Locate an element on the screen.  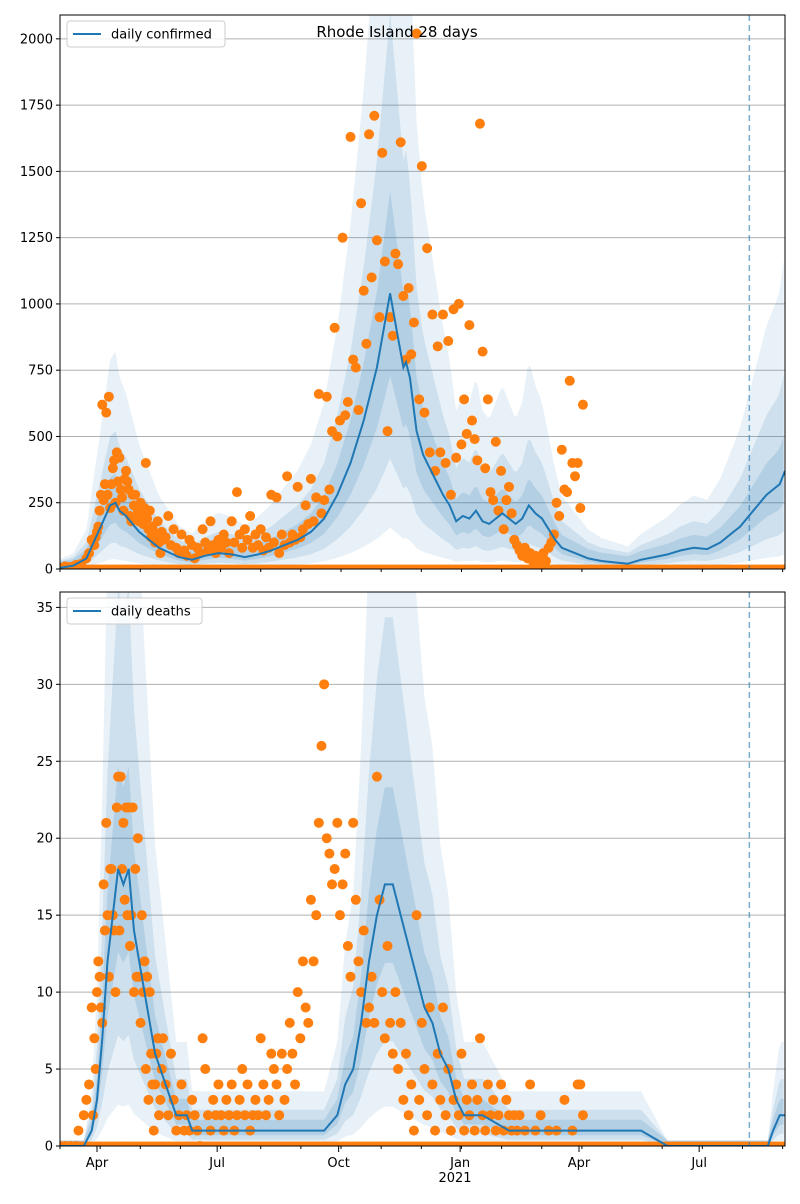
legend-label-deaths: daily deaths is located at coordinates (151, 612).